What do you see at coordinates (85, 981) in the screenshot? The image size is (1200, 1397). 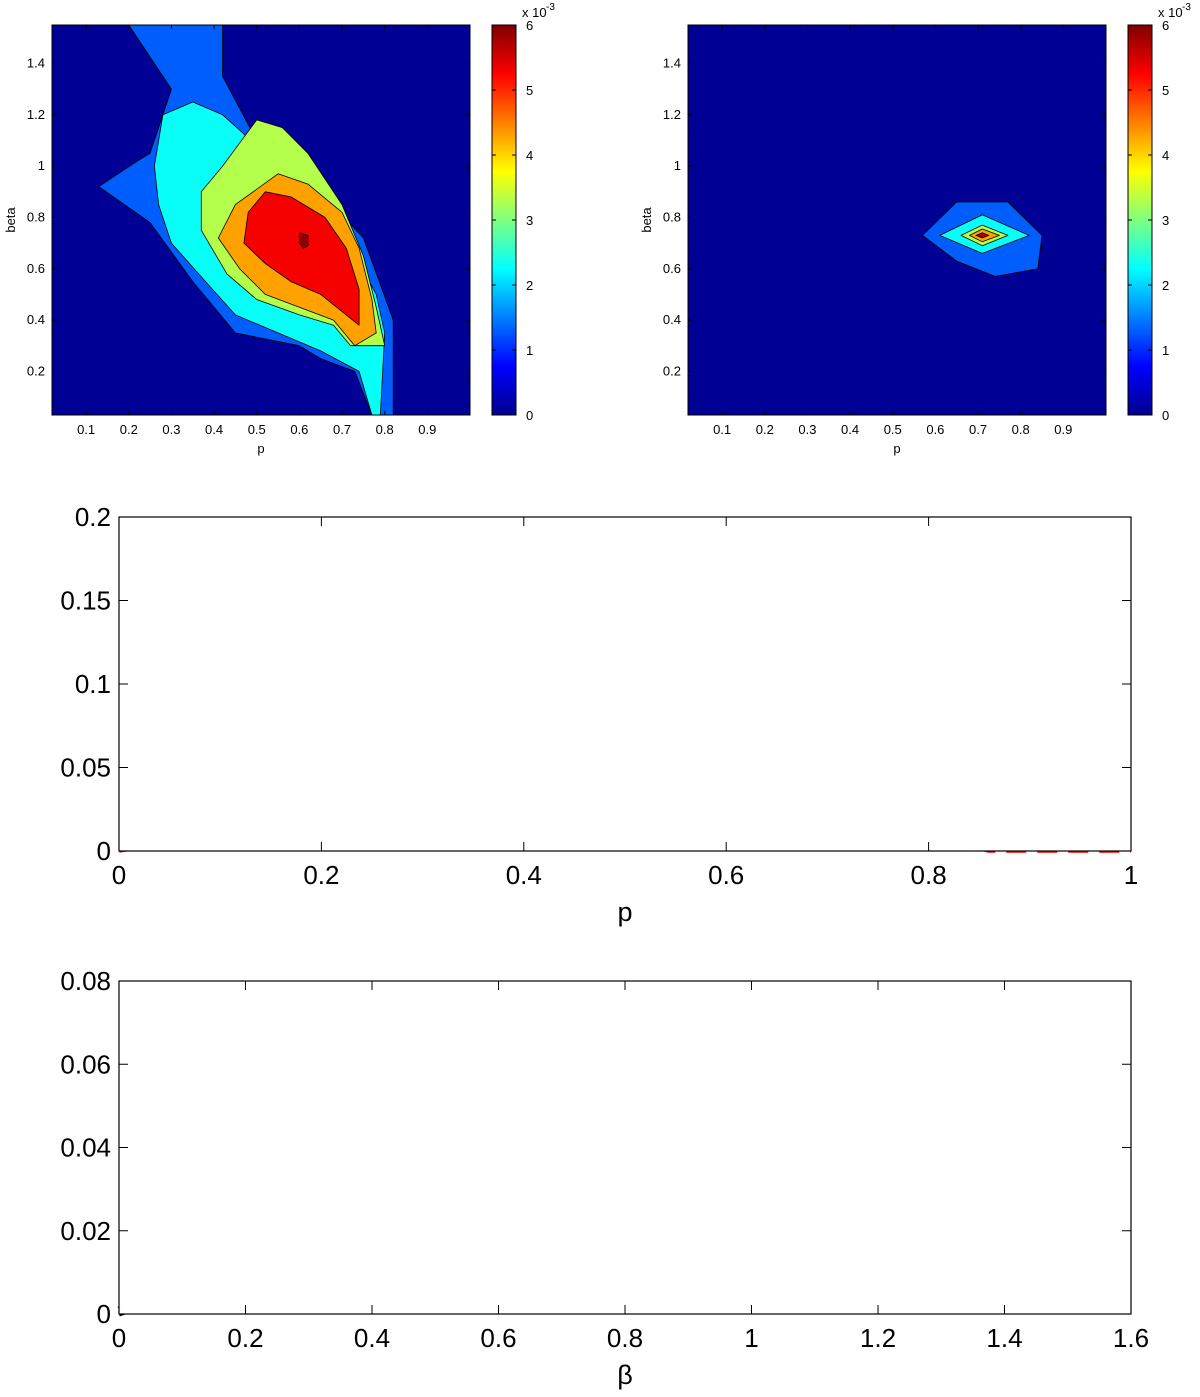 I see `y-tick-label: 0.08` at bounding box center [85, 981].